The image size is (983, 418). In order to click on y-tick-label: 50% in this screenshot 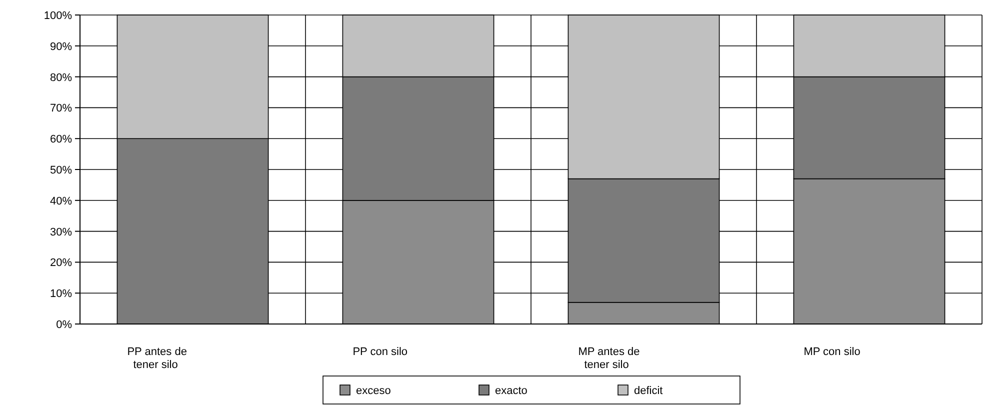, I will do `click(61, 170)`.